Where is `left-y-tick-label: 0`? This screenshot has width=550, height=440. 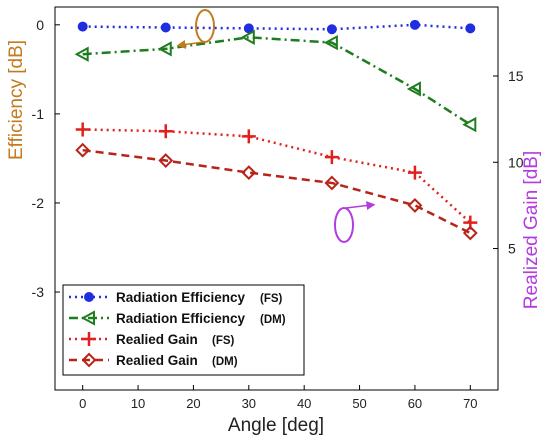
left-y-tick-label: 0 is located at coordinates (40, 25).